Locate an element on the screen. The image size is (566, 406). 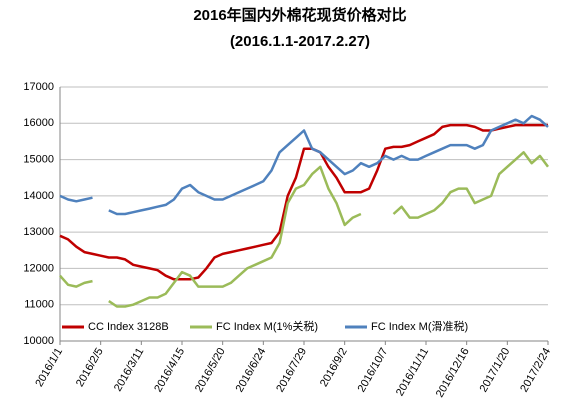
x-tick-label: 2016/12/16 is located at coordinates (453, 373).